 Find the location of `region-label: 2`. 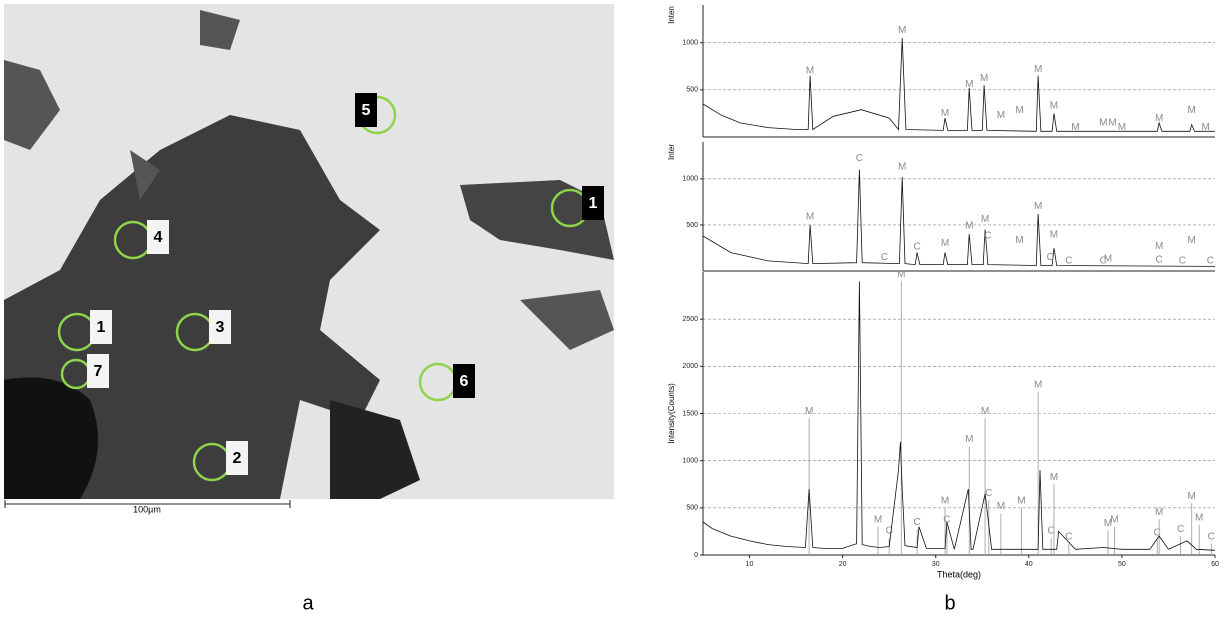

region-label: 2 is located at coordinates (237, 458).